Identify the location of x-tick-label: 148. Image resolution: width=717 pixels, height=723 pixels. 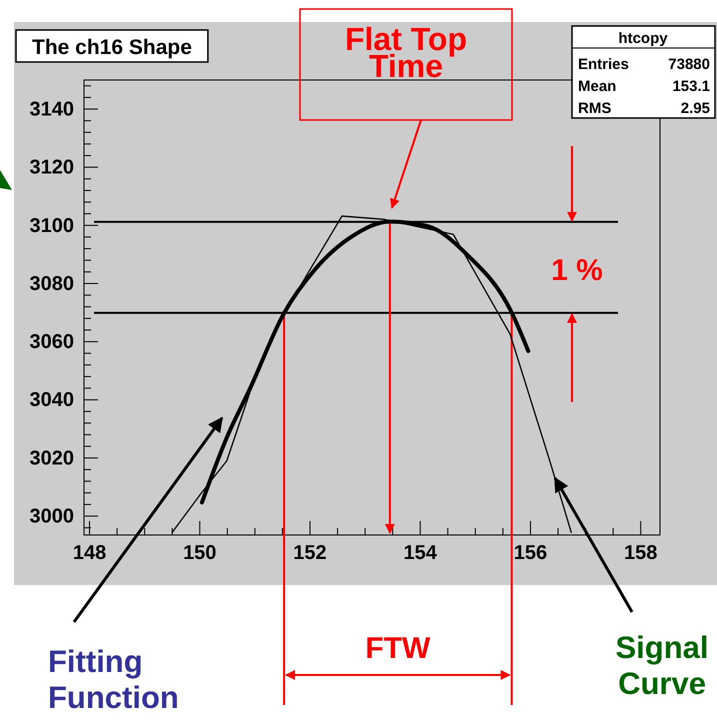
(89, 553).